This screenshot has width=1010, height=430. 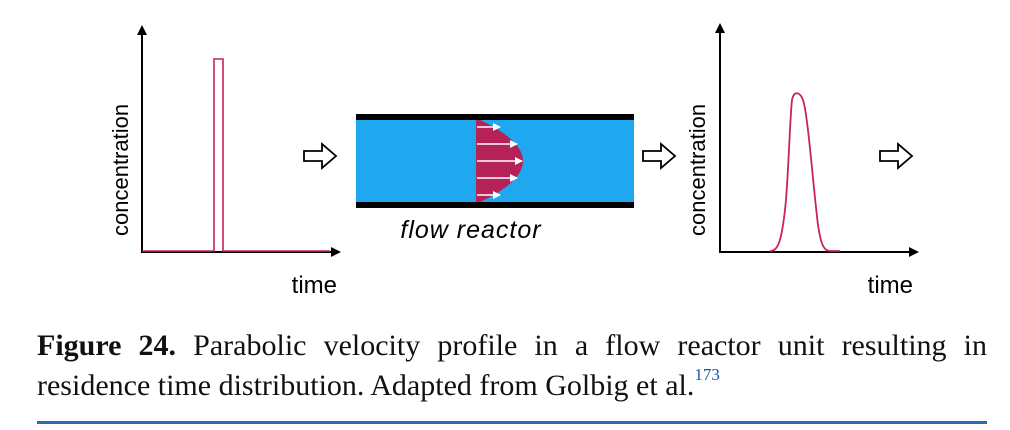 I want to click on right-y-axis-label: concentration, so click(x=697, y=170).